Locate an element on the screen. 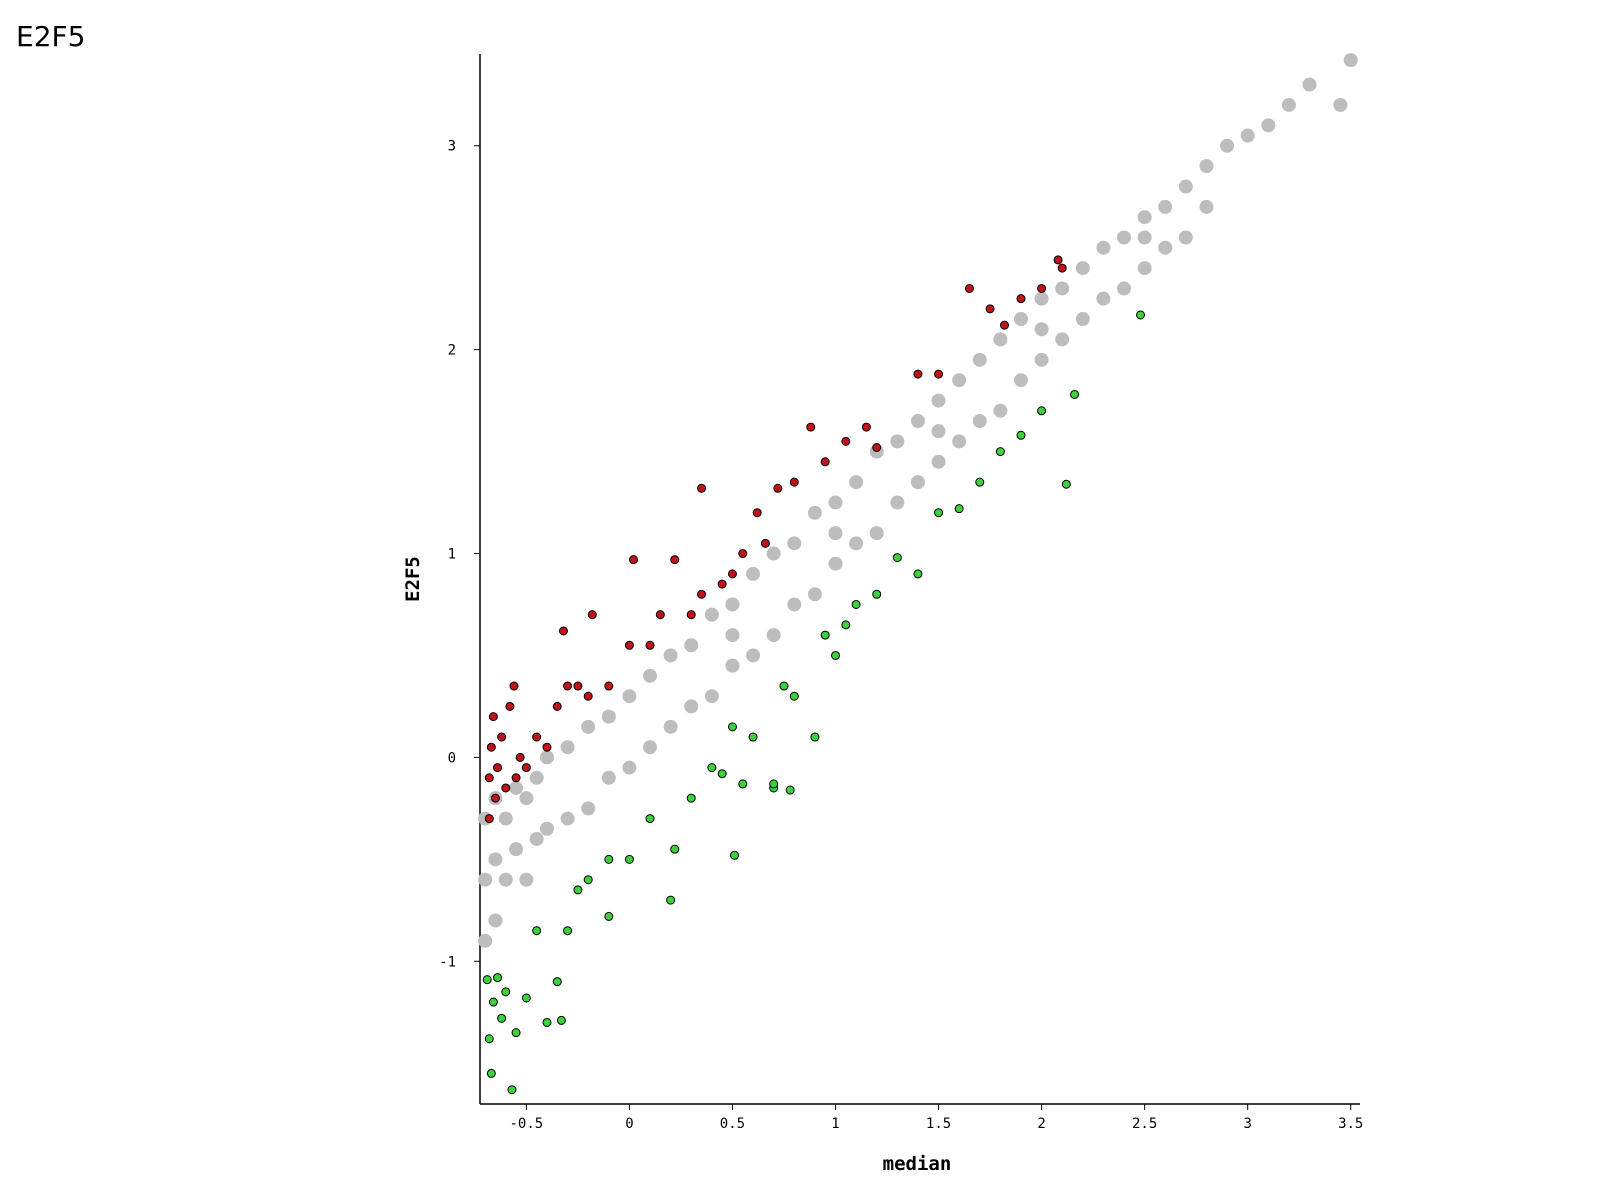 This screenshot has width=1600, height=1200. x-tick-label: 0 is located at coordinates (629, 1124).